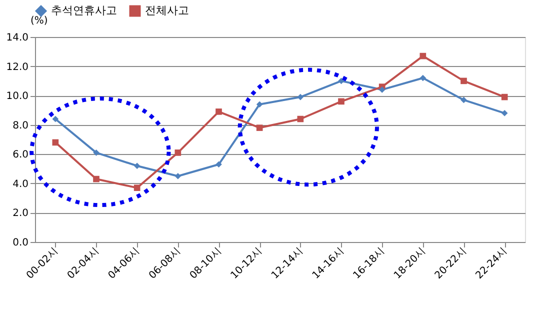 The height and width of the screenshot is (324, 557). What do you see at coordinates (17, 67) in the screenshot?
I see `y-tick-label: 12.0` at bounding box center [17, 67].